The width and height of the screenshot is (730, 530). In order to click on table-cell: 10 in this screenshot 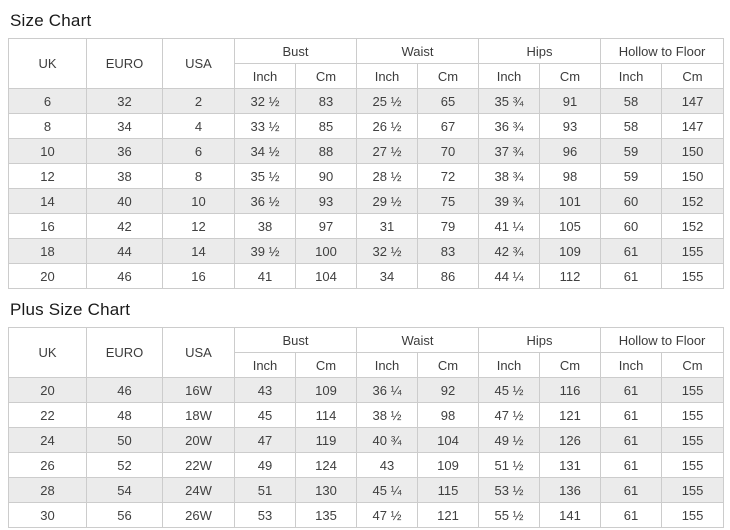, I will do `click(47, 151)`.